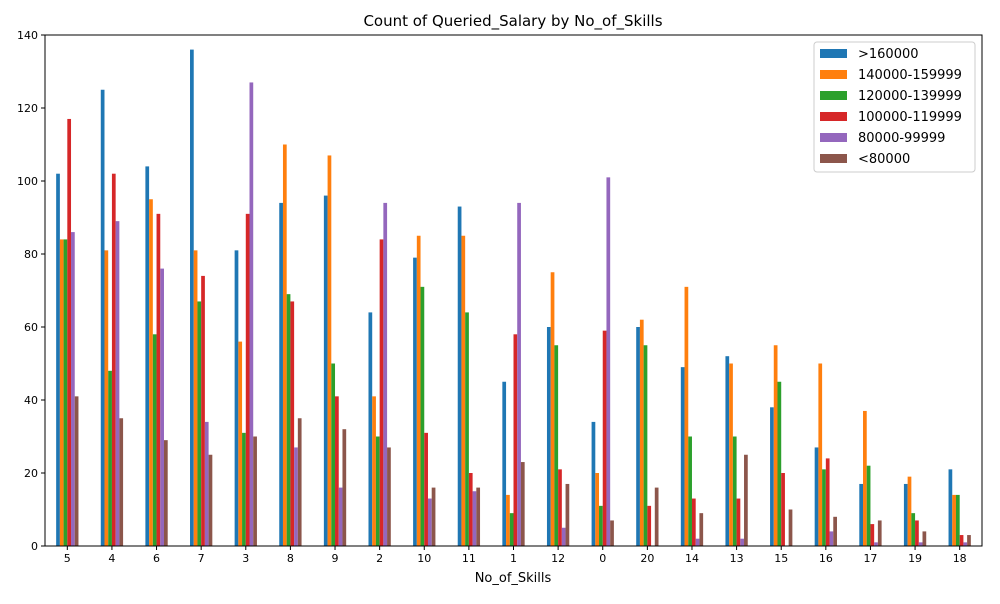  What do you see at coordinates (522, 504) in the screenshot?
I see `bar-<80000-1` at bounding box center [522, 504].